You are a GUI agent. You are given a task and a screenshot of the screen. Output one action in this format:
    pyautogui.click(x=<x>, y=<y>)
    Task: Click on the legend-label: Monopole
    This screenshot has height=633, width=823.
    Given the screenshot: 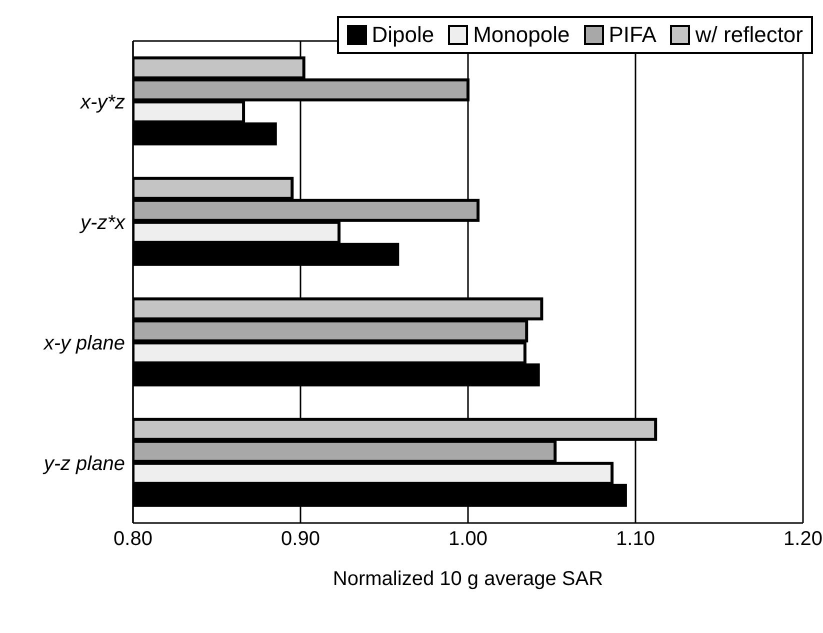 What is the action you would take?
    pyautogui.click(x=521, y=35)
    